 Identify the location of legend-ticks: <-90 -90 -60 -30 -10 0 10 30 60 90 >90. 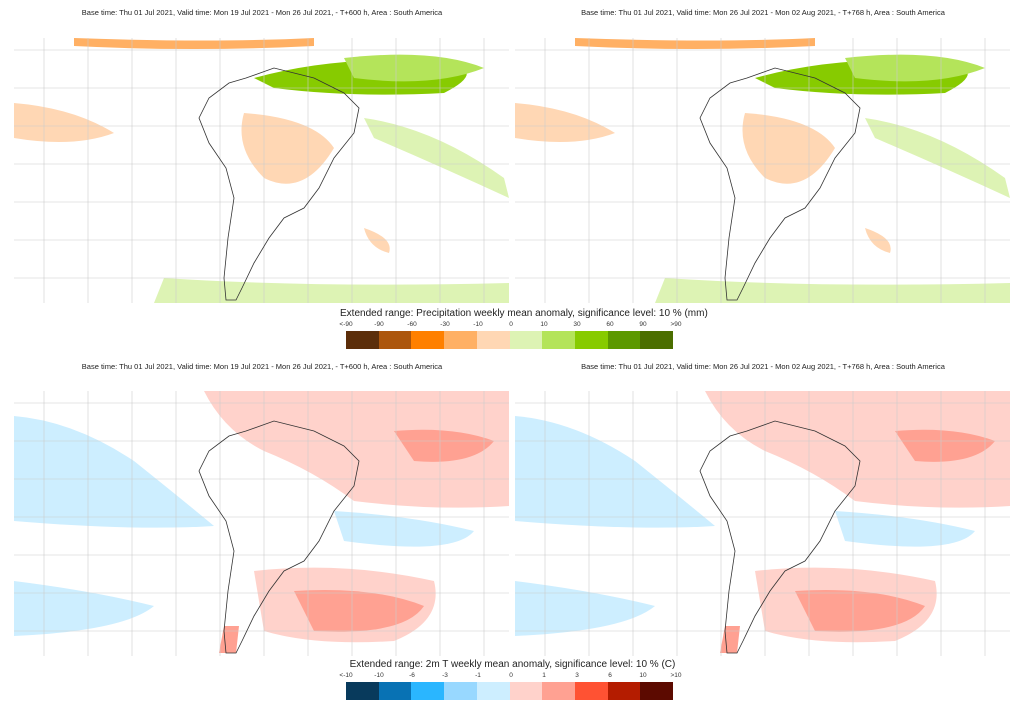
(510, 326).